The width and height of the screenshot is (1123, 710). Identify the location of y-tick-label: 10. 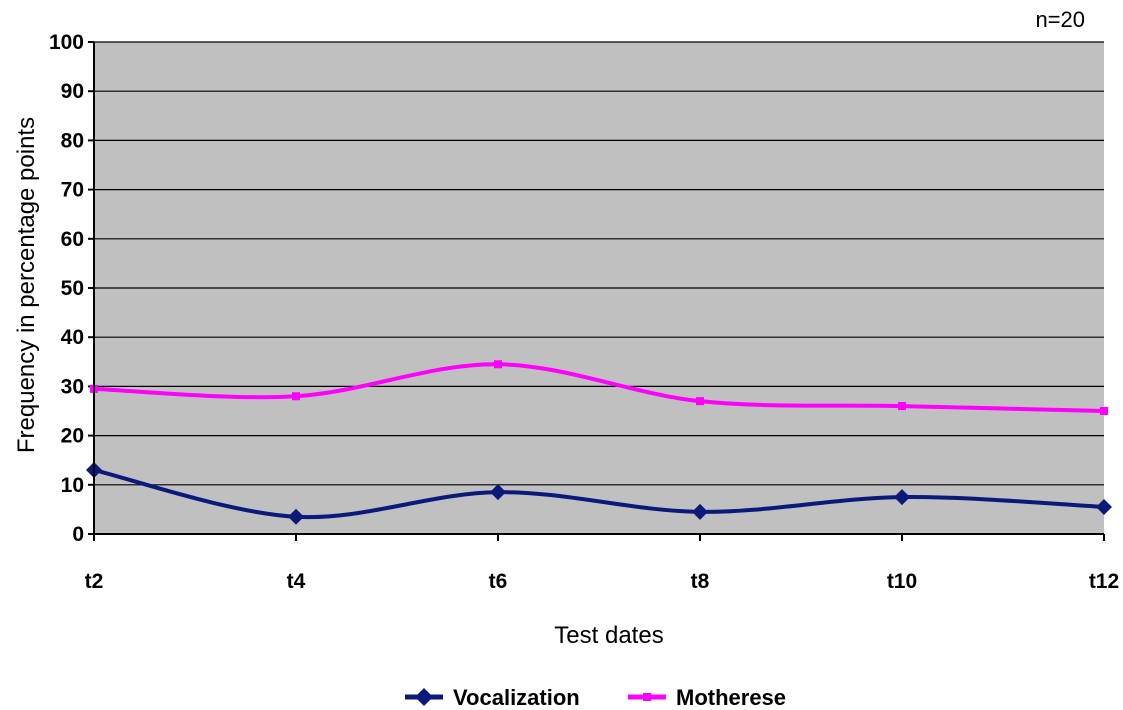
(72, 485).